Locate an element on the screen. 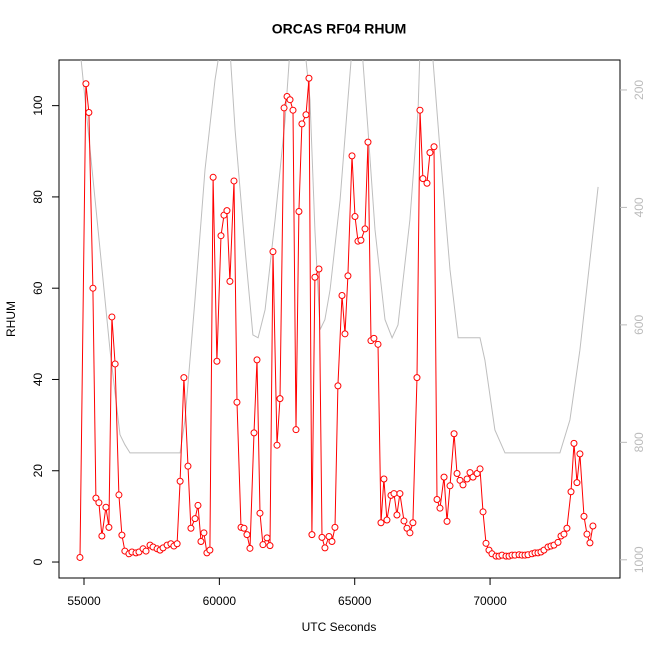 Image resolution: width=650 pixels, height=650 pixels. y2-tick-label: 600 is located at coordinates (639, 325).